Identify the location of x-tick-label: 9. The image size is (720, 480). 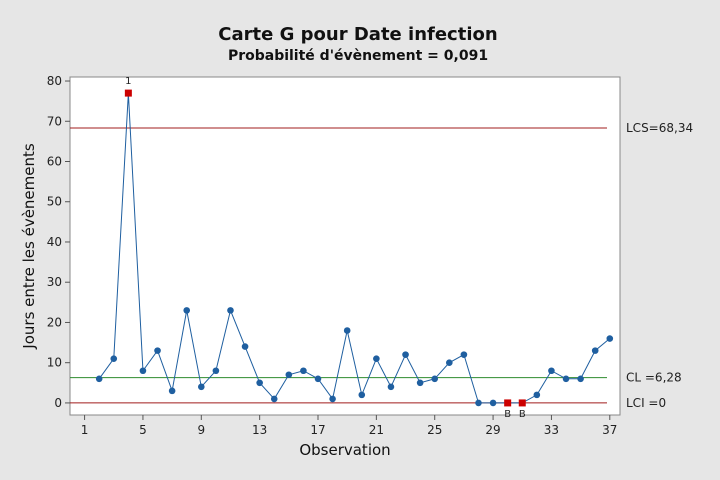
(201, 430).